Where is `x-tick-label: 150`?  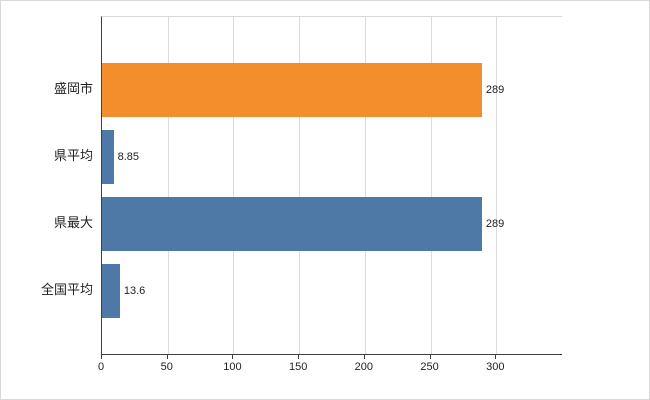
x-tick-label: 150 is located at coordinates (298, 367).